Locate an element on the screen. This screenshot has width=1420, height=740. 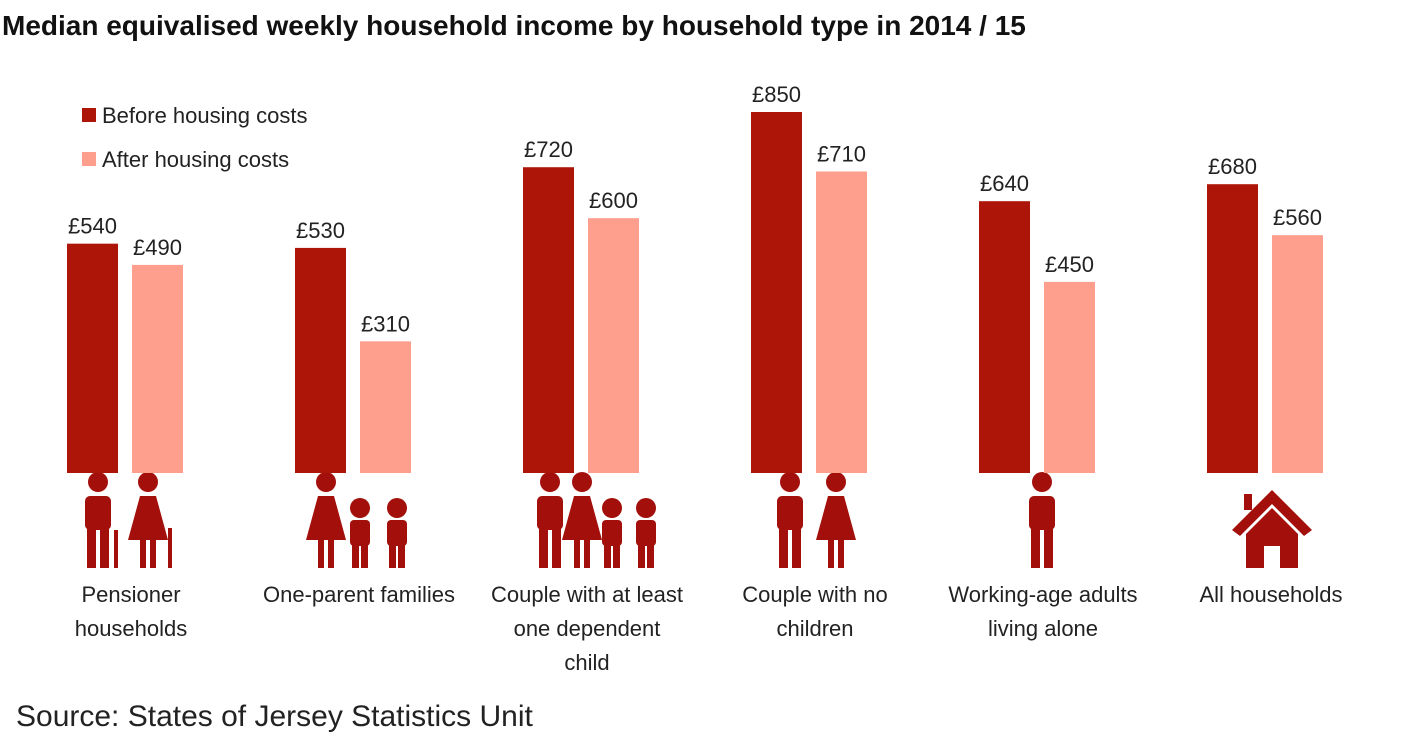
category-label: Couple with at least one dependent child is located at coordinates (587, 628).